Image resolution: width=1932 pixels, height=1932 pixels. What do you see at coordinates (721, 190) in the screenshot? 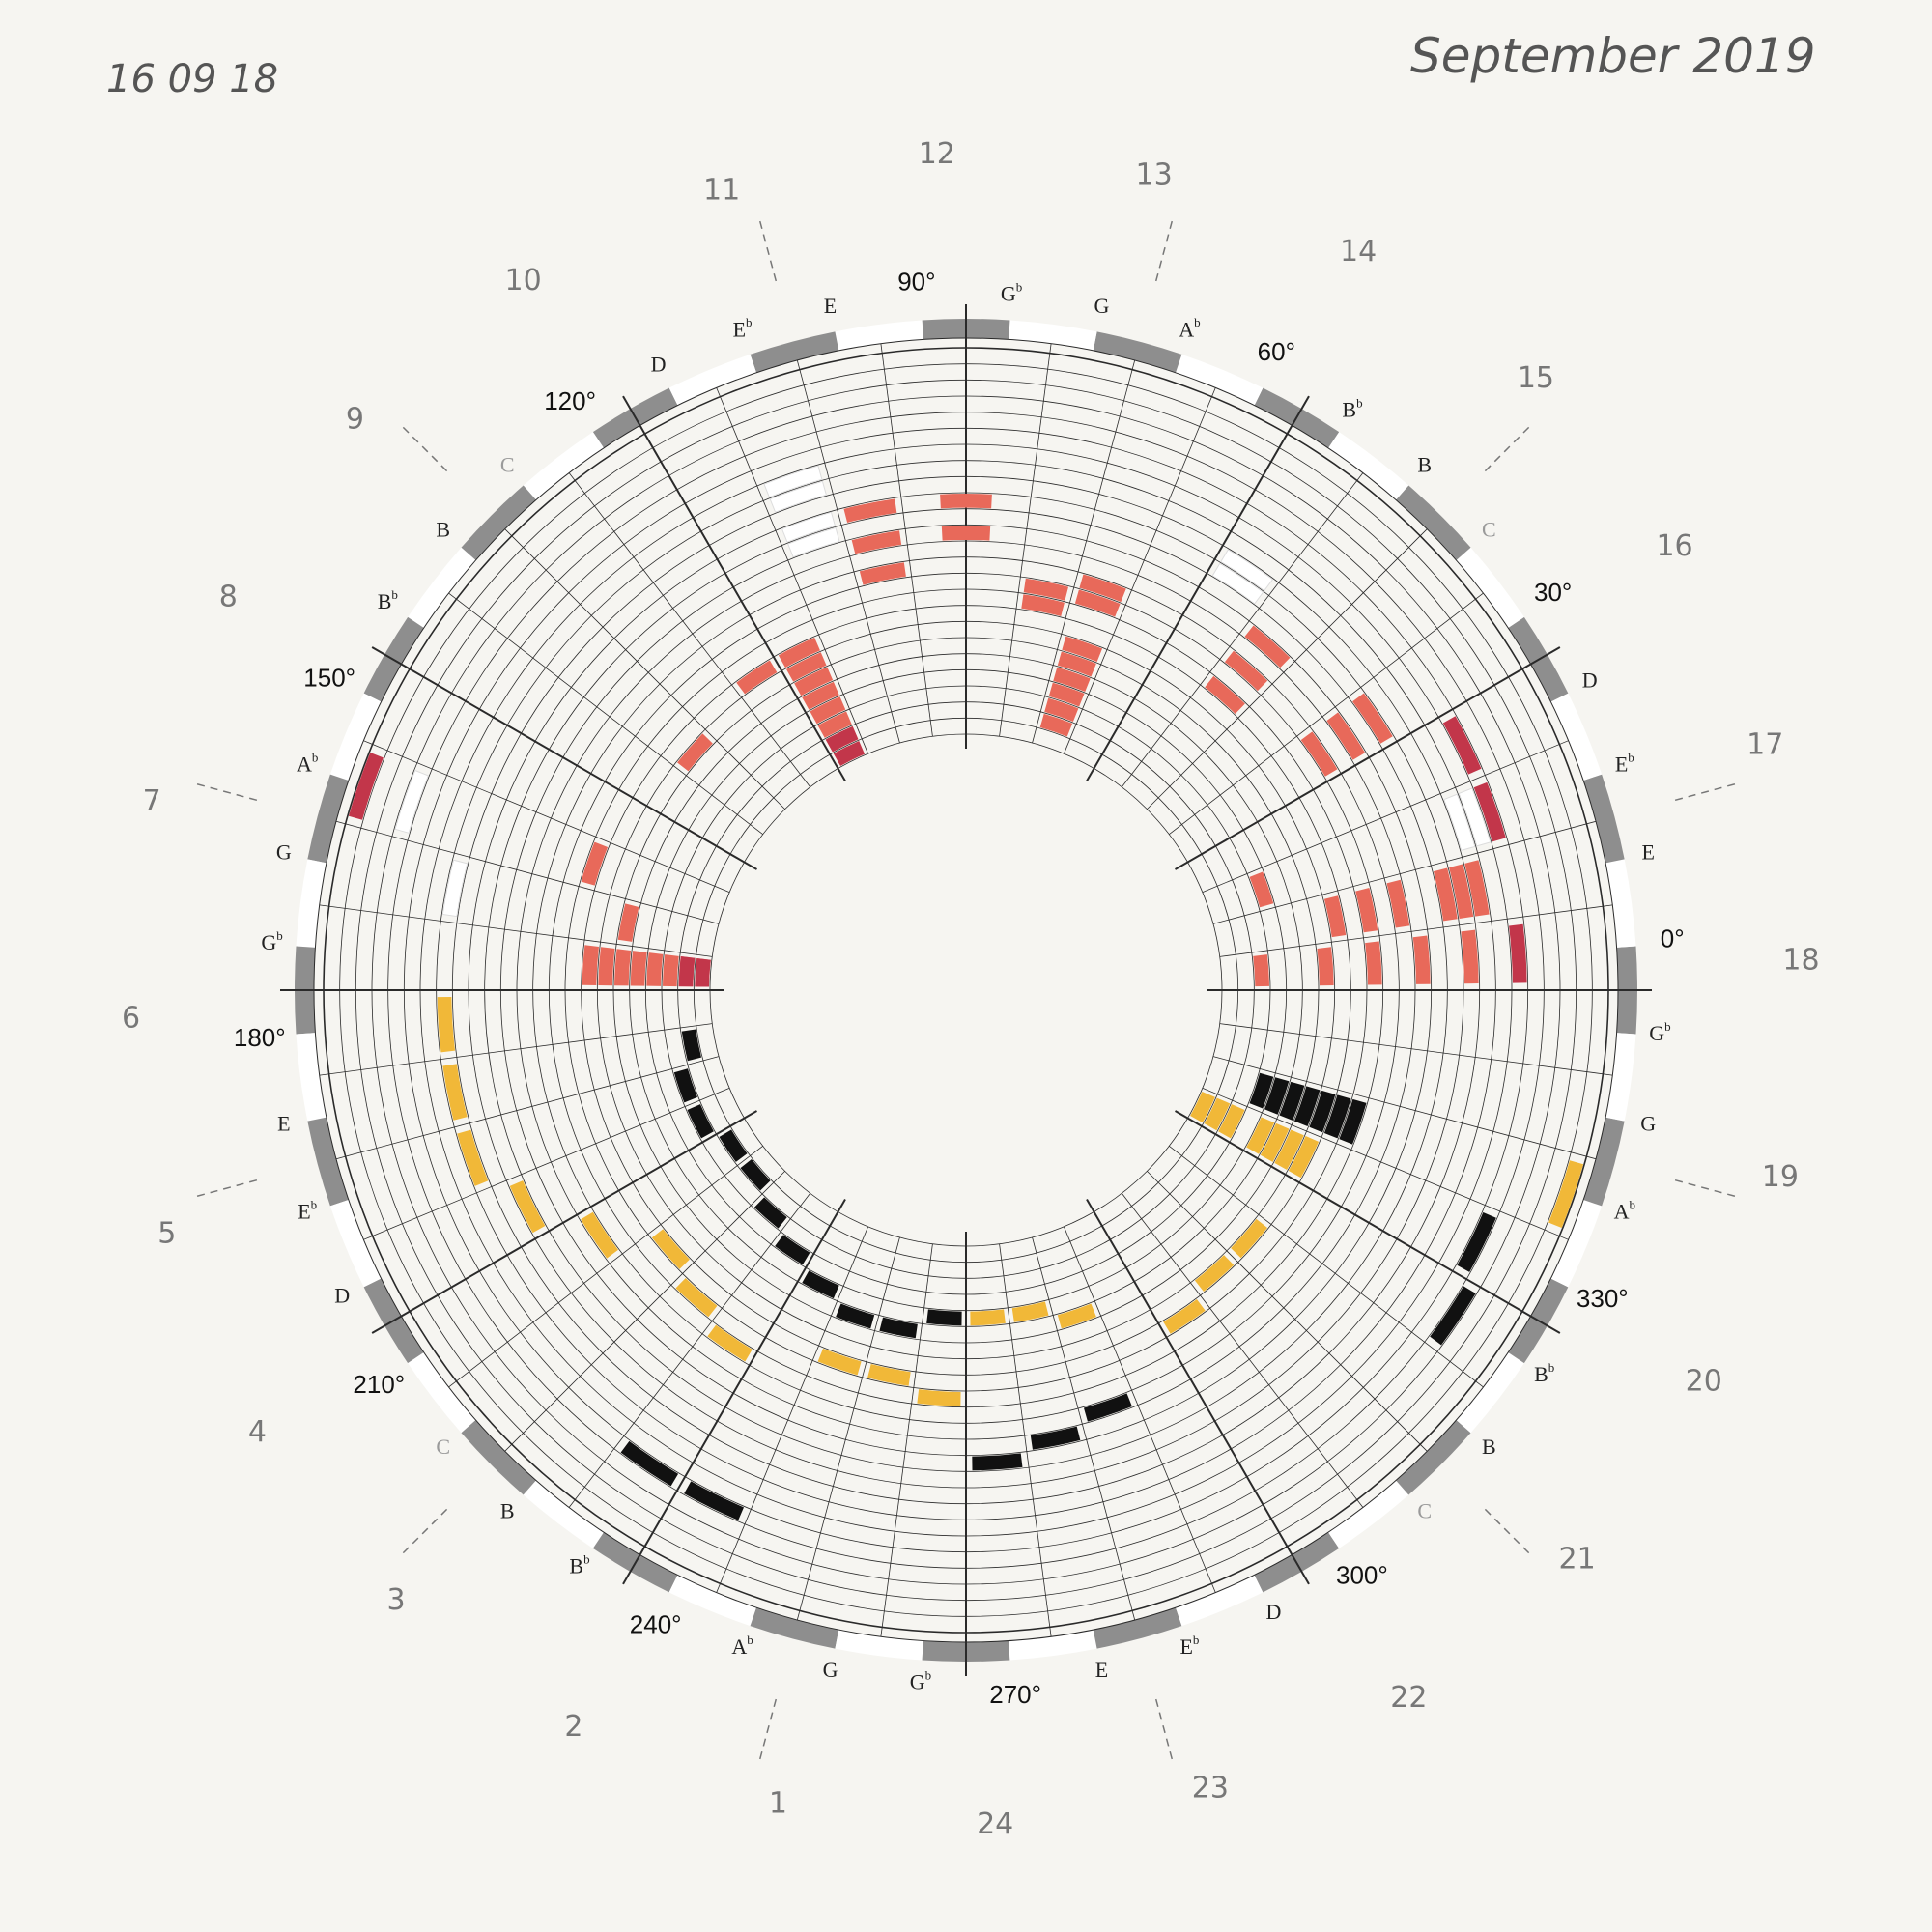
I see `hour-label: 11` at bounding box center [721, 190].